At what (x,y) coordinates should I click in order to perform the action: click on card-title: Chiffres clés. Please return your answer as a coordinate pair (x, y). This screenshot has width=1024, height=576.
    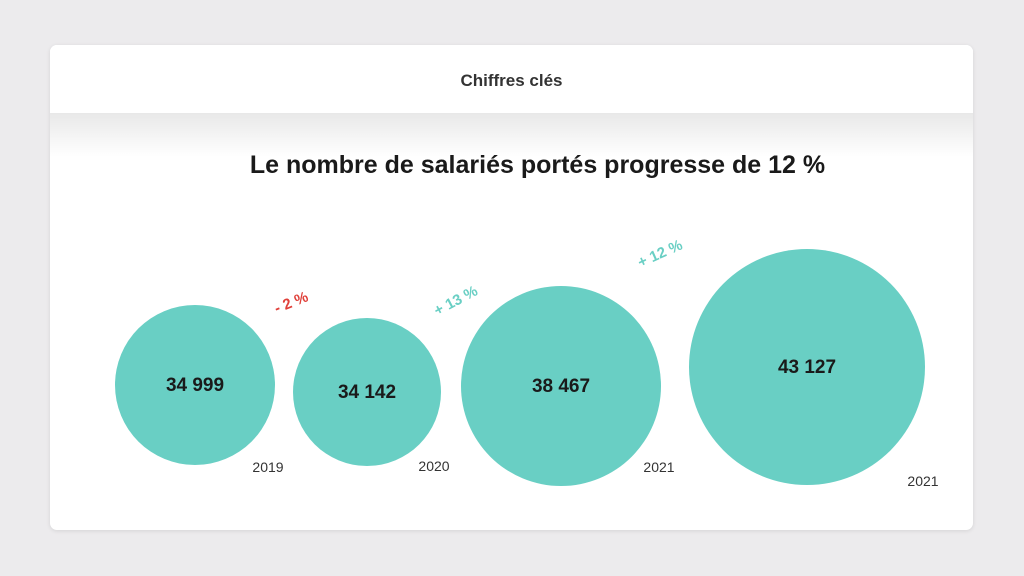
    Looking at the image, I should click on (511, 81).